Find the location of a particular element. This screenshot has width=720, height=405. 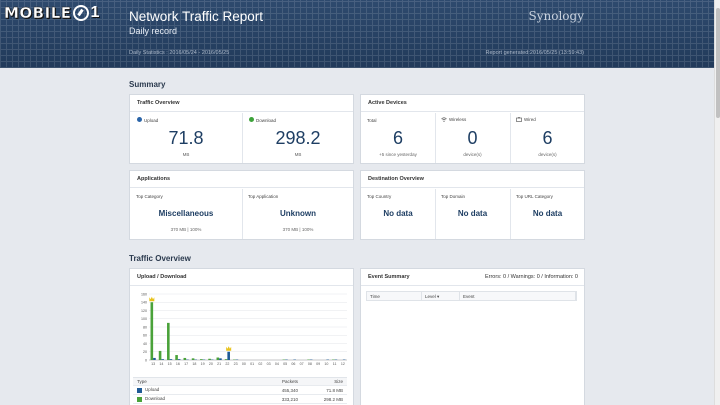

scrollbar-thumb is located at coordinates (718, 63).